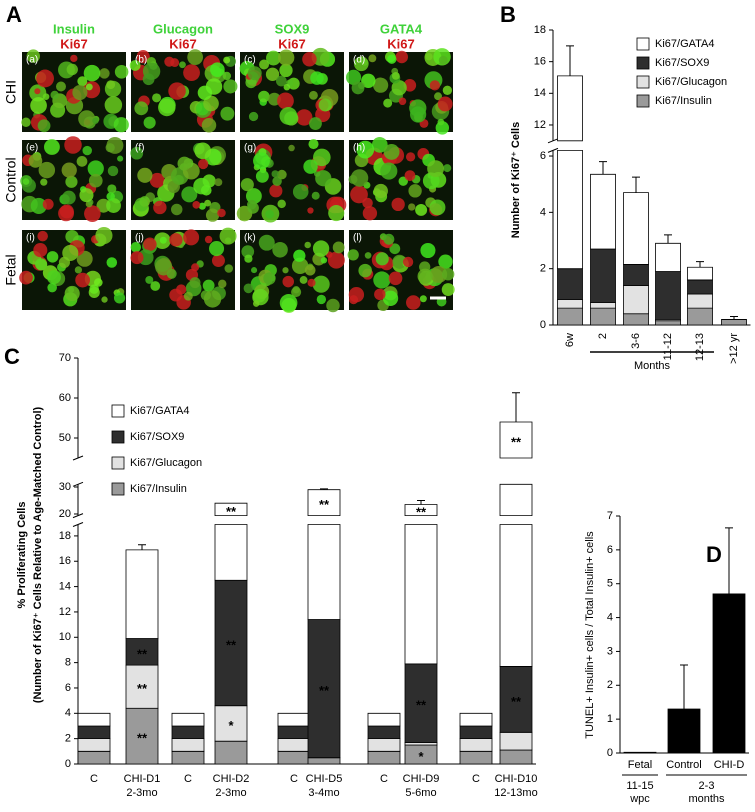 The height and width of the screenshot is (812, 755). I want to click on x-tick-label: CHI-D5, so click(324, 779).